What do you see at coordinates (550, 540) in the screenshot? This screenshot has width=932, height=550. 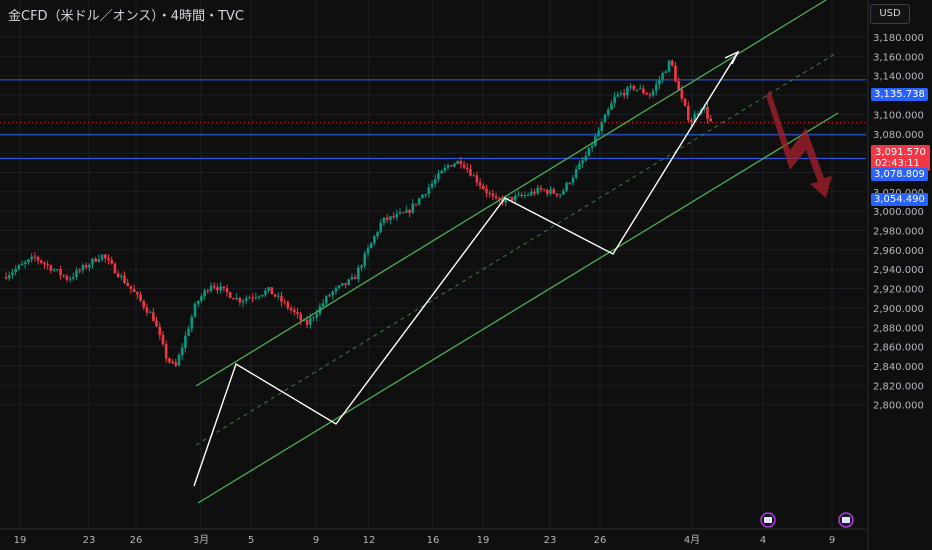 I see `x-tick-label: 23` at bounding box center [550, 540].